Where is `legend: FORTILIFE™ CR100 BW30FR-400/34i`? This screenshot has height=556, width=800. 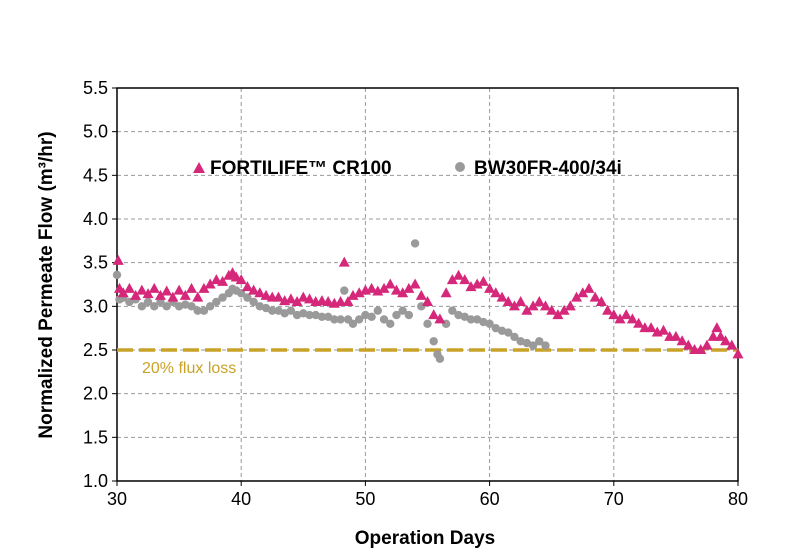 legend: FORTILIFE™ CR100 BW30FR-400/34i is located at coordinates (407, 168).